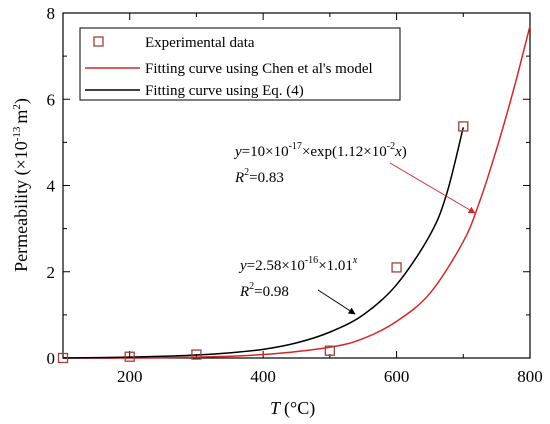 The height and width of the screenshot is (424, 550). Describe the element at coordinates (130, 376) in the screenshot. I see `x-tick-label-200: 200` at that location.